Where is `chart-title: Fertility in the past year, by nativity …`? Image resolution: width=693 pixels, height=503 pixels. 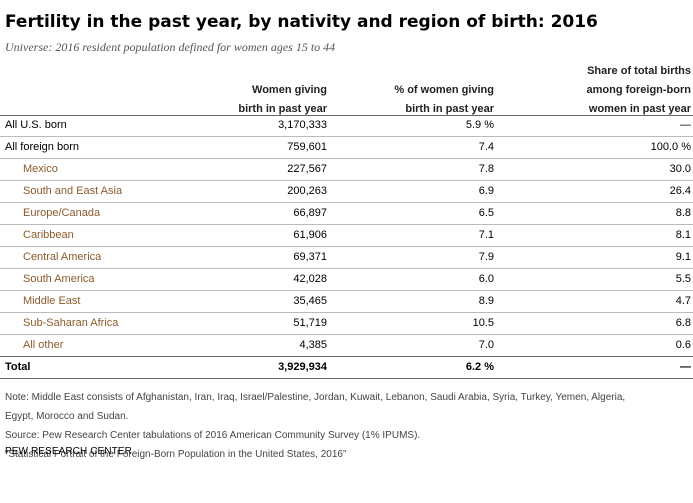
chart-title: Fertility in the past year, by nativity … is located at coordinates (301, 22).